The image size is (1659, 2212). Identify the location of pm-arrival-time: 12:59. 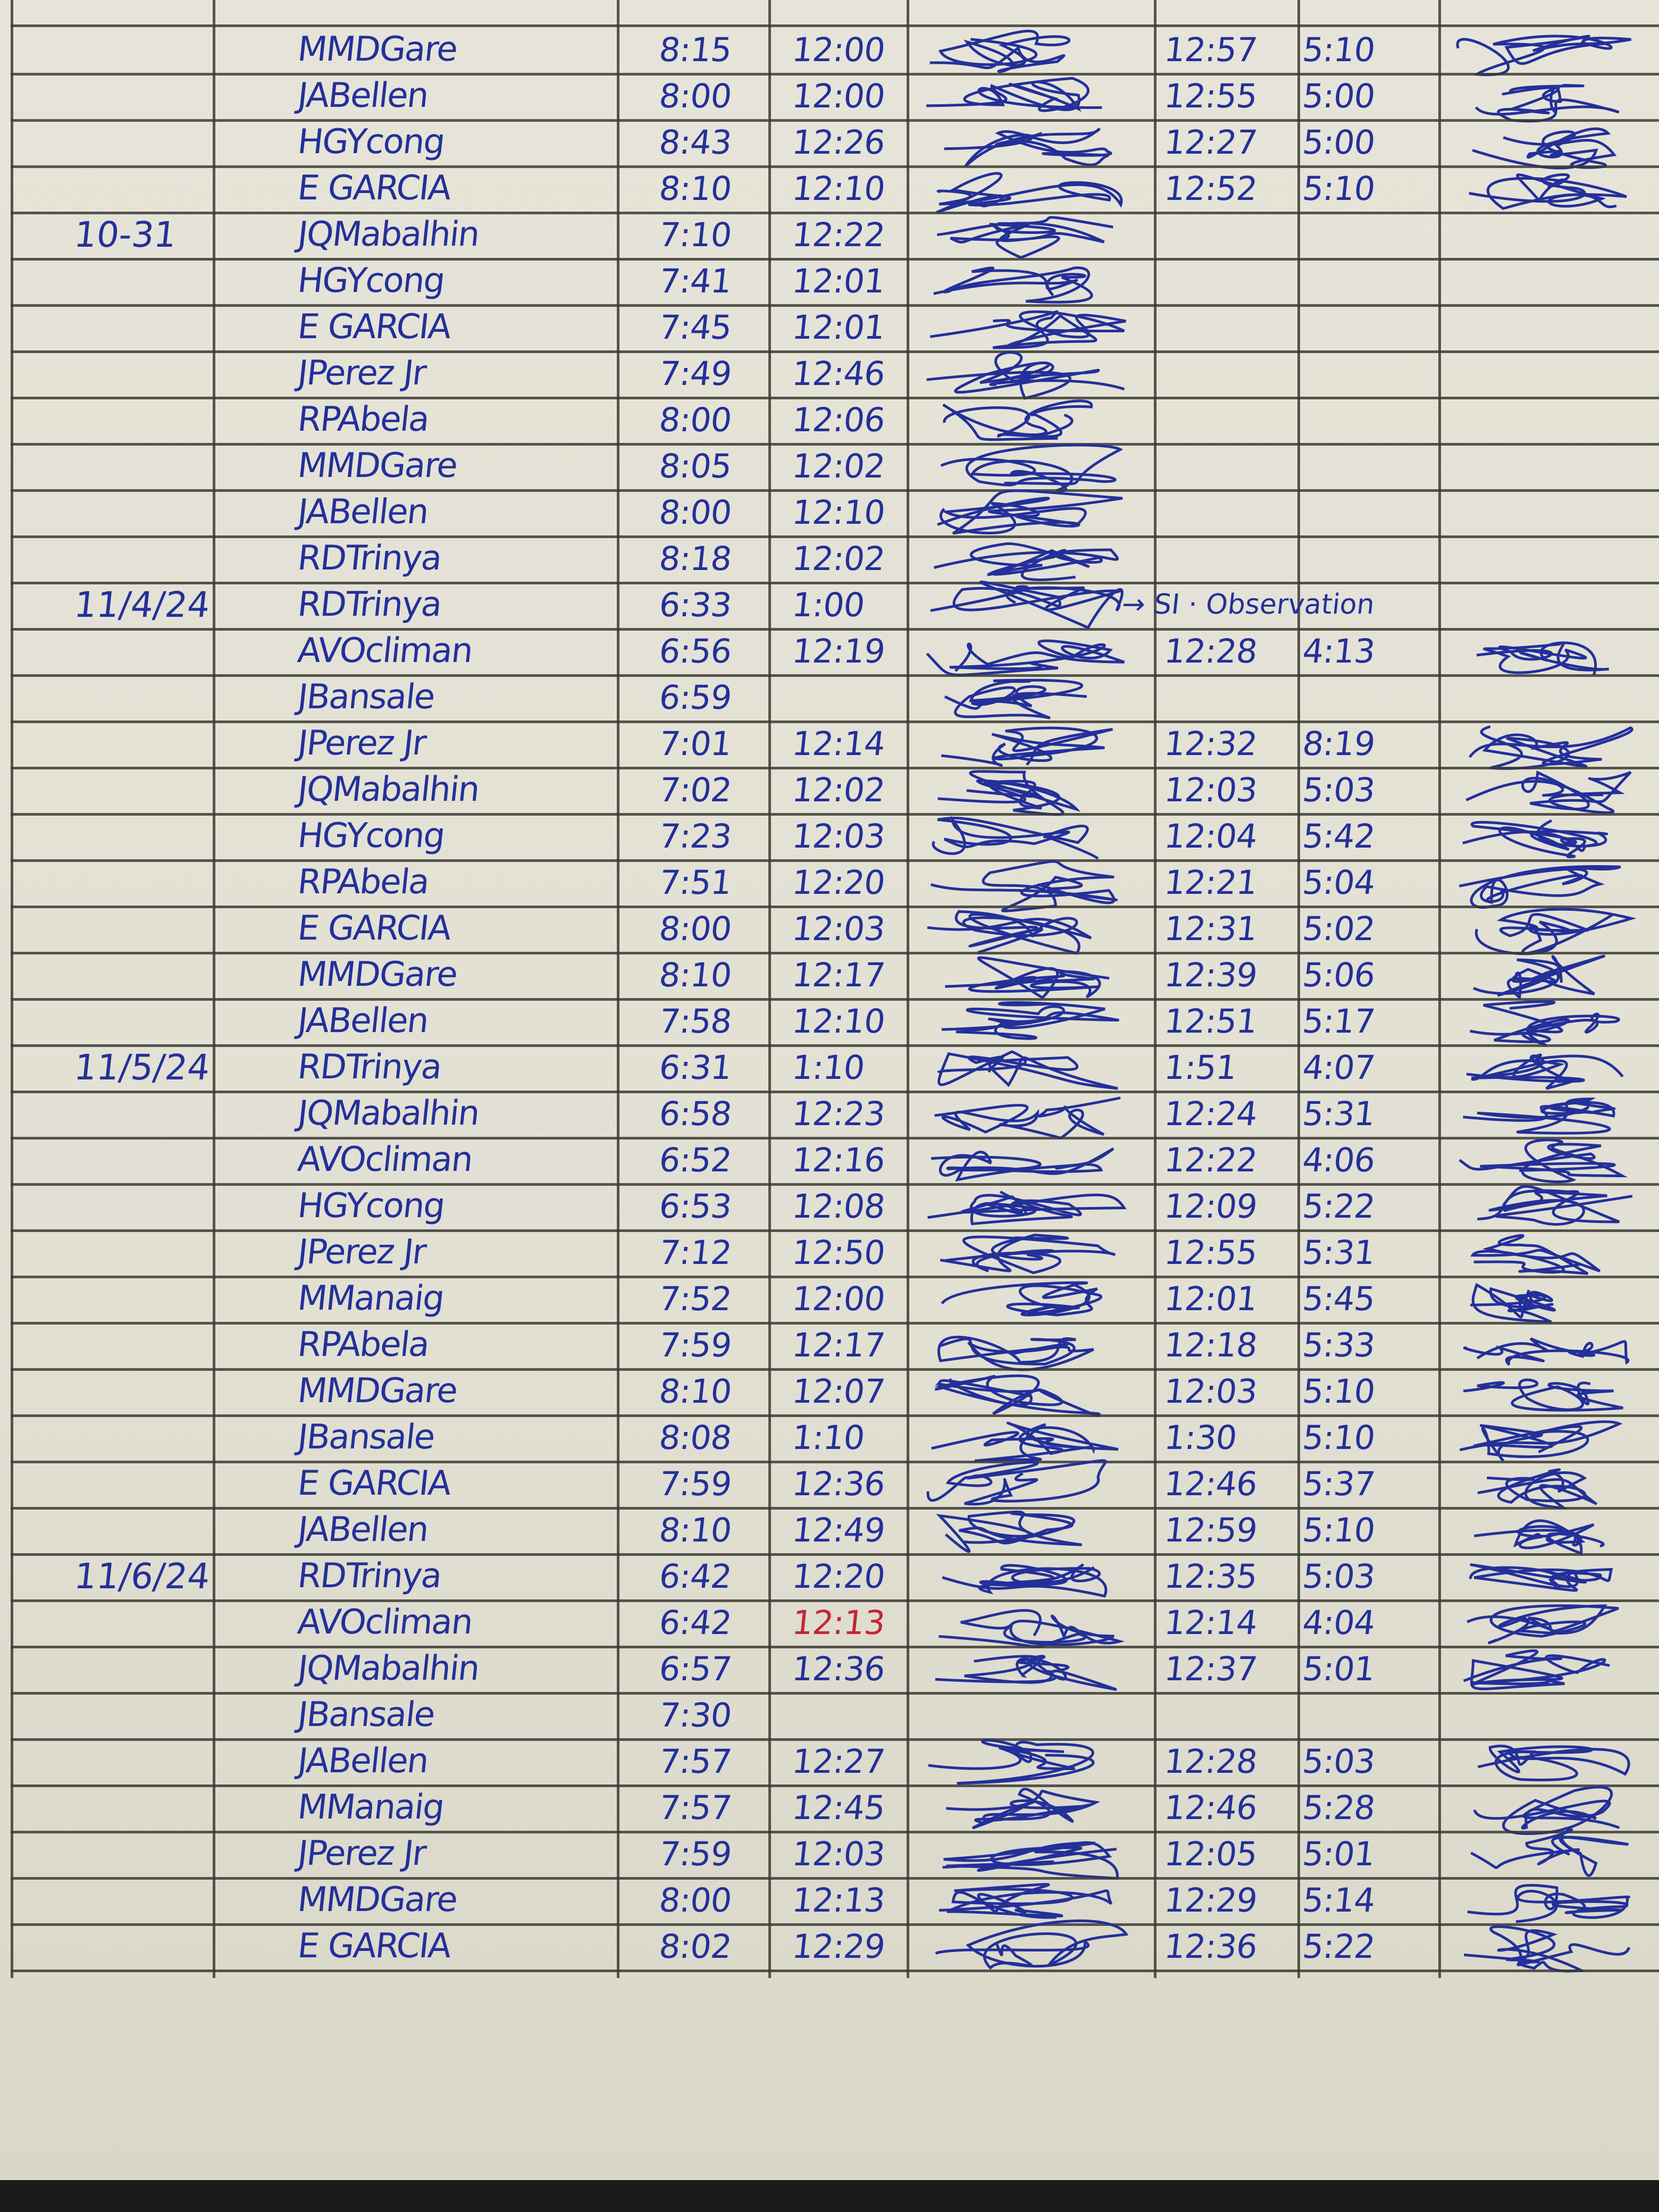
(1210, 1530).